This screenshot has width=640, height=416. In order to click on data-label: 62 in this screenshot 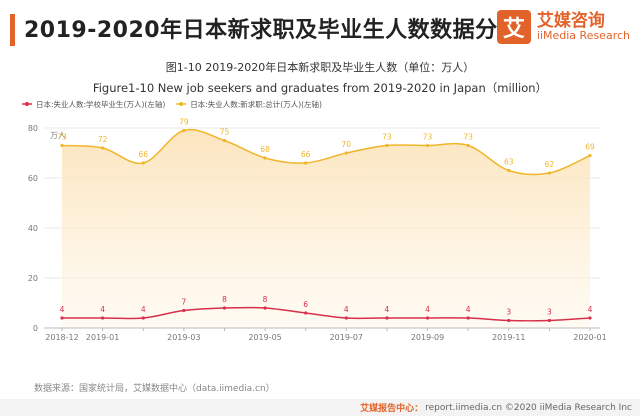, I will do `click(550, 164)`.